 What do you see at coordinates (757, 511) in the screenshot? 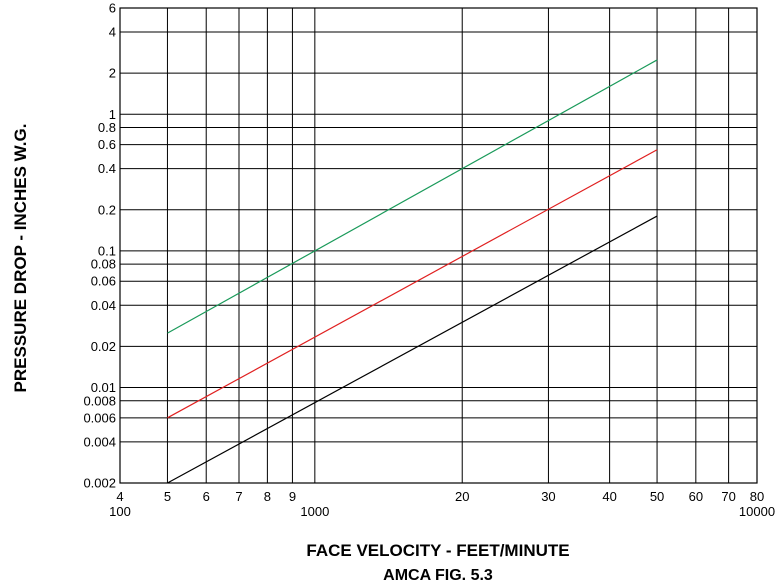
I see `x-tick-sublabel: 10000` at bounding box center [757, 511].